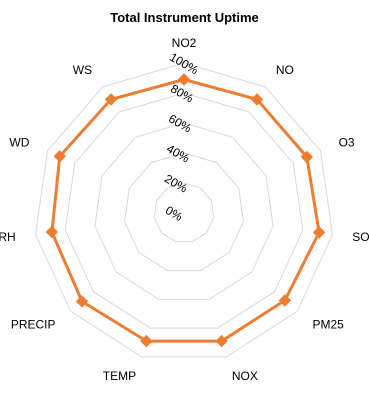 The height and width of the screenshot is (405, 369). Describe the element at coordinates (285, 300) in the screenshot. I see `data-point-pm25` at that location.